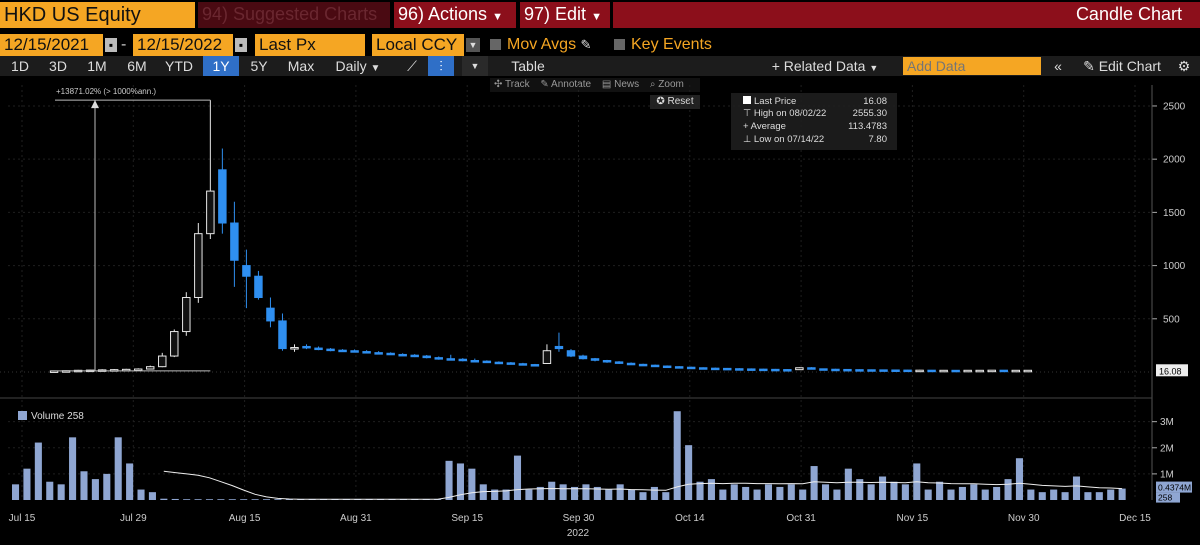 Image resolution: width=1200 pixels, height=545 pixels. What do you see at coordinates (137, 66) in the screenshot?
I see `period-6m: 6M` at bounding box center [137, 66].